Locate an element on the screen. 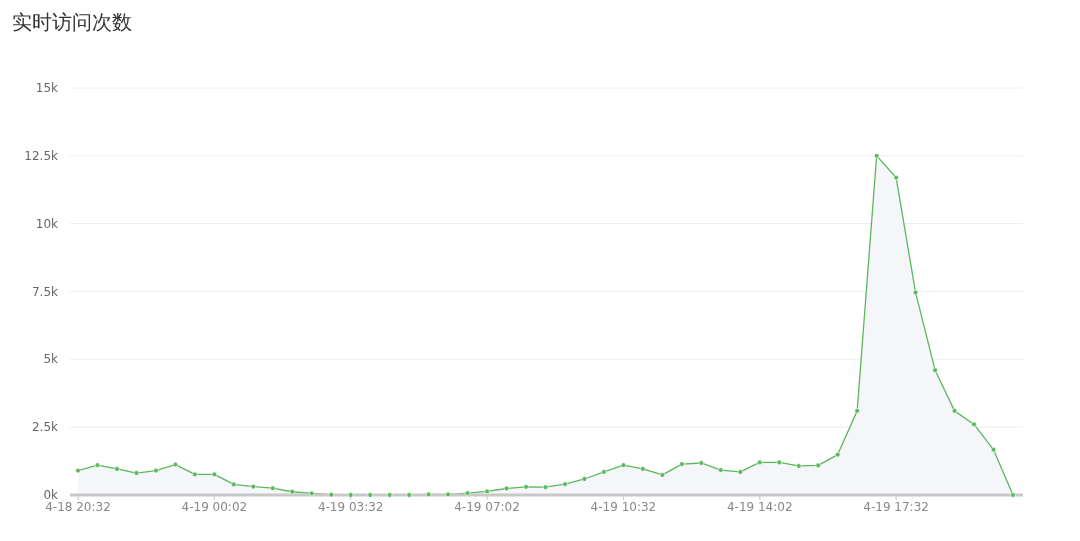 The image size is (1080, 541). y-tick-label: 15k is located at coordinates (47, 88).